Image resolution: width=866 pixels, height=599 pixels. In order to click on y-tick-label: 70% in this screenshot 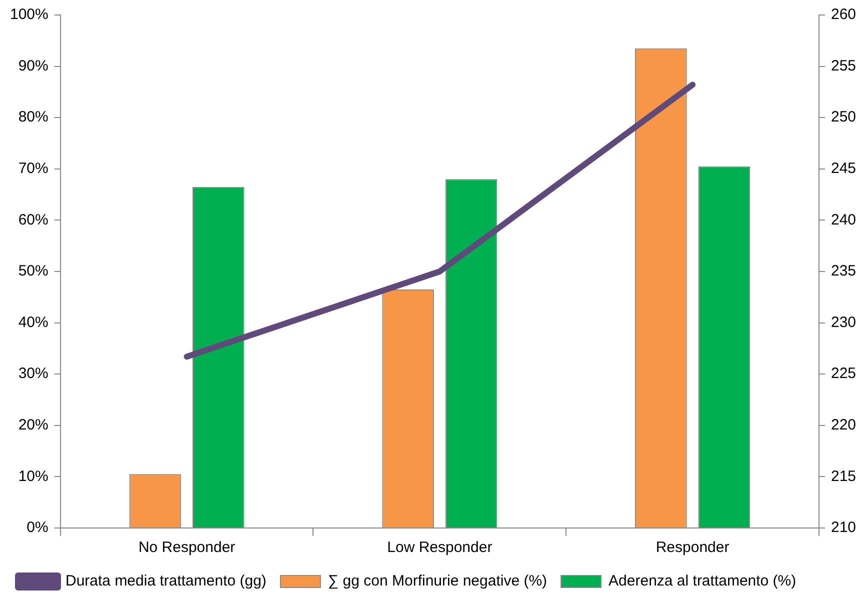, I will do `click(33, 169)`.